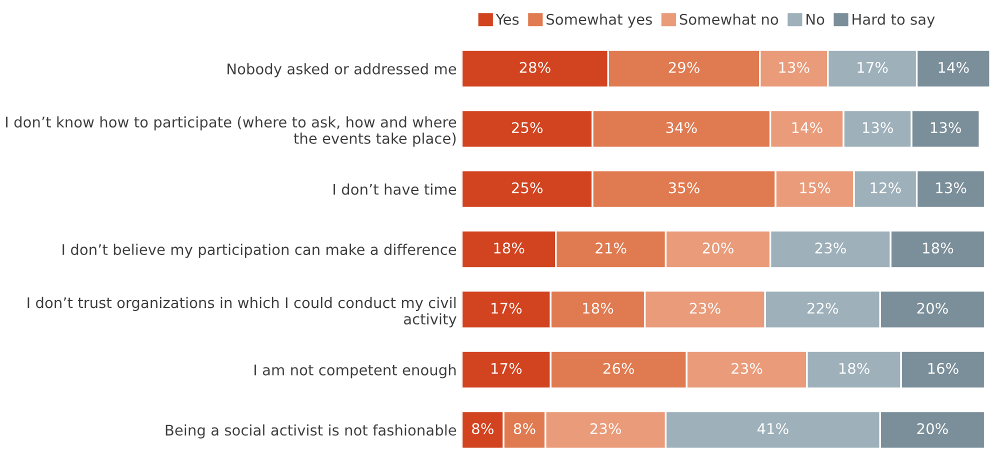  I want to click on legend-label: No, so click(815, 19).